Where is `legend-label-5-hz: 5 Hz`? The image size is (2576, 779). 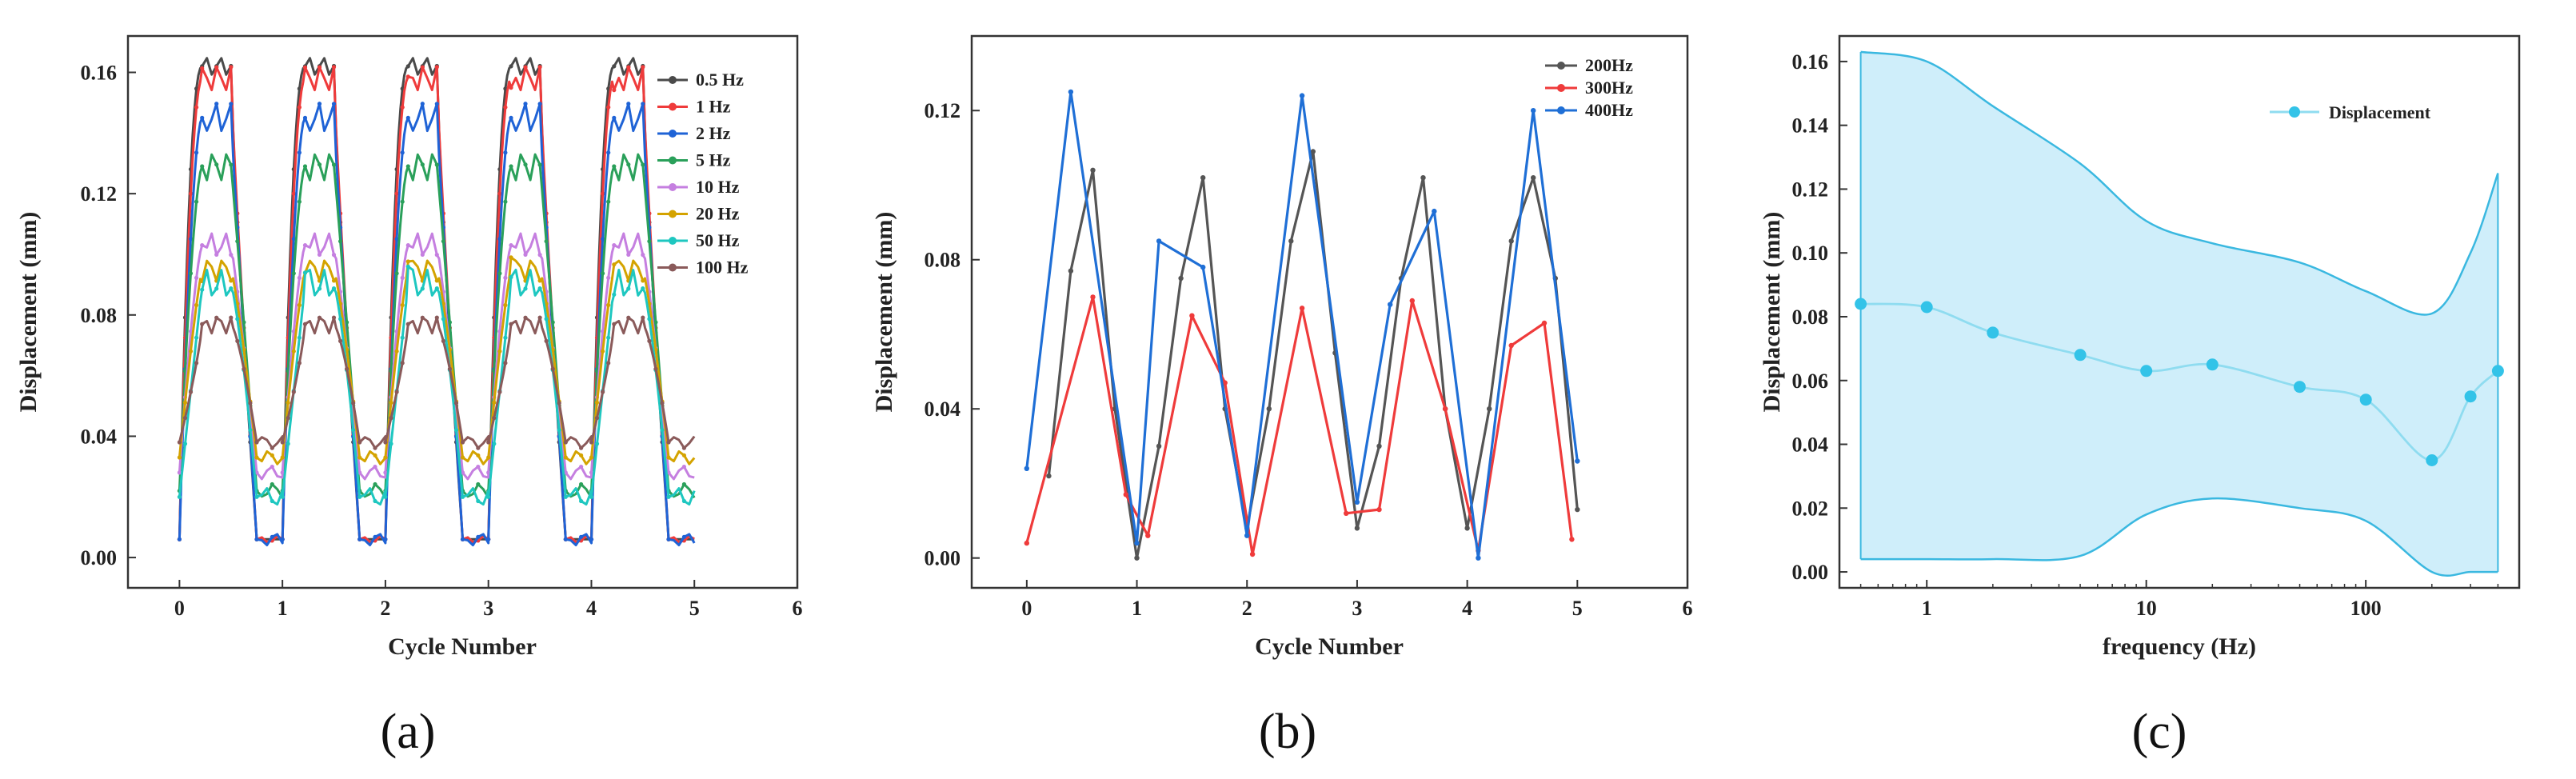 legend-label-5-hz: 5 Hz is located at coordinates (713, 160).